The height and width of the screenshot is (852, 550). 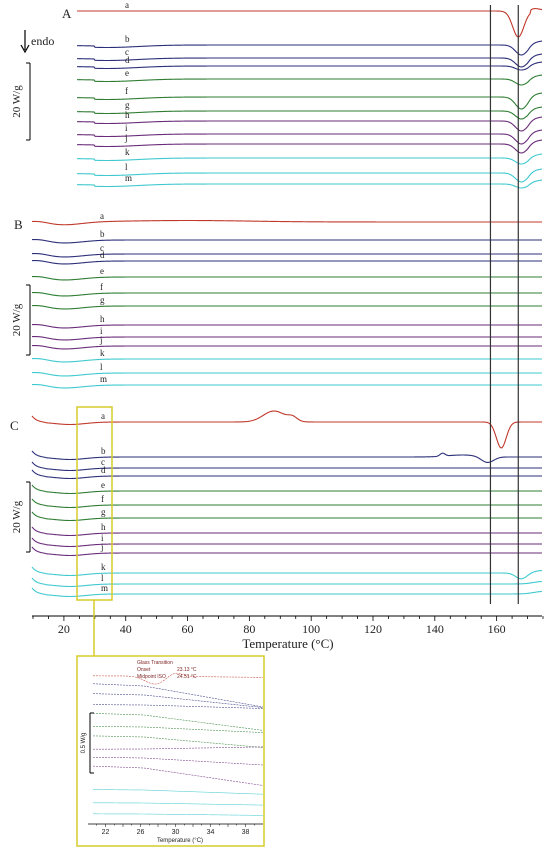 I want to click on curve-c-k, so click(x=287, y=573).